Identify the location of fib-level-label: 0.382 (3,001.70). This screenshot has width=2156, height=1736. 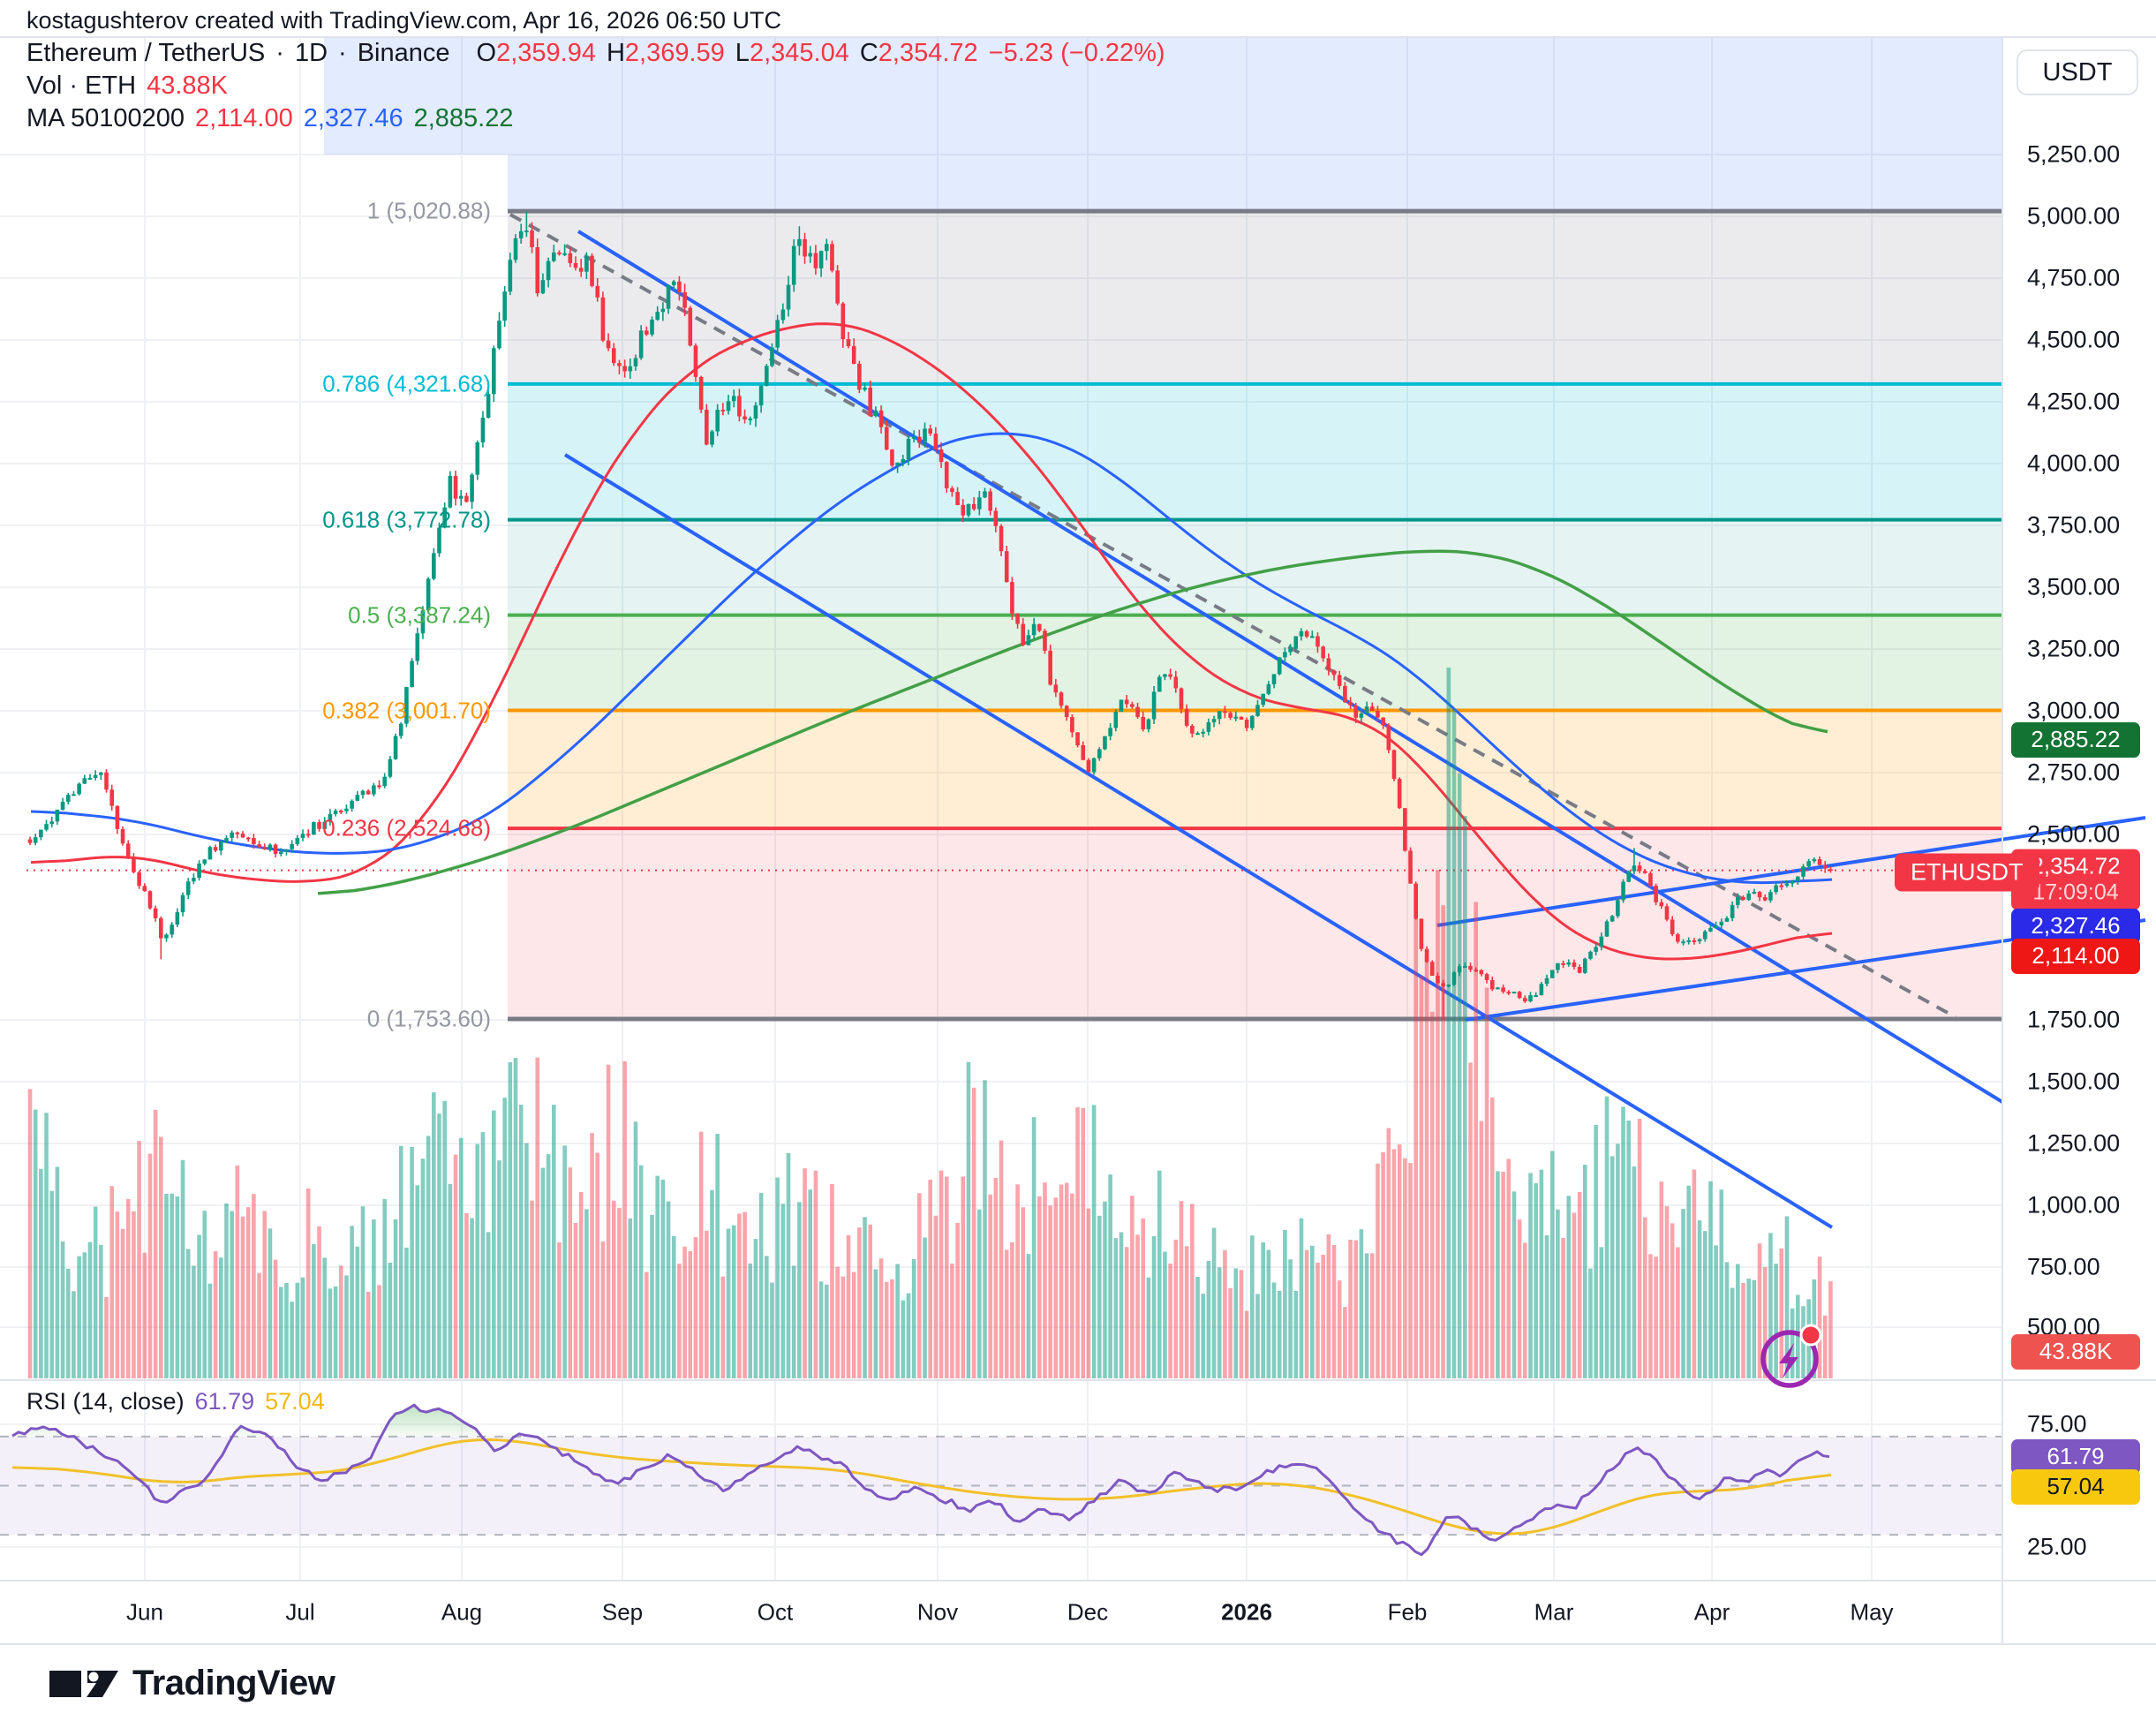
(406, 710).